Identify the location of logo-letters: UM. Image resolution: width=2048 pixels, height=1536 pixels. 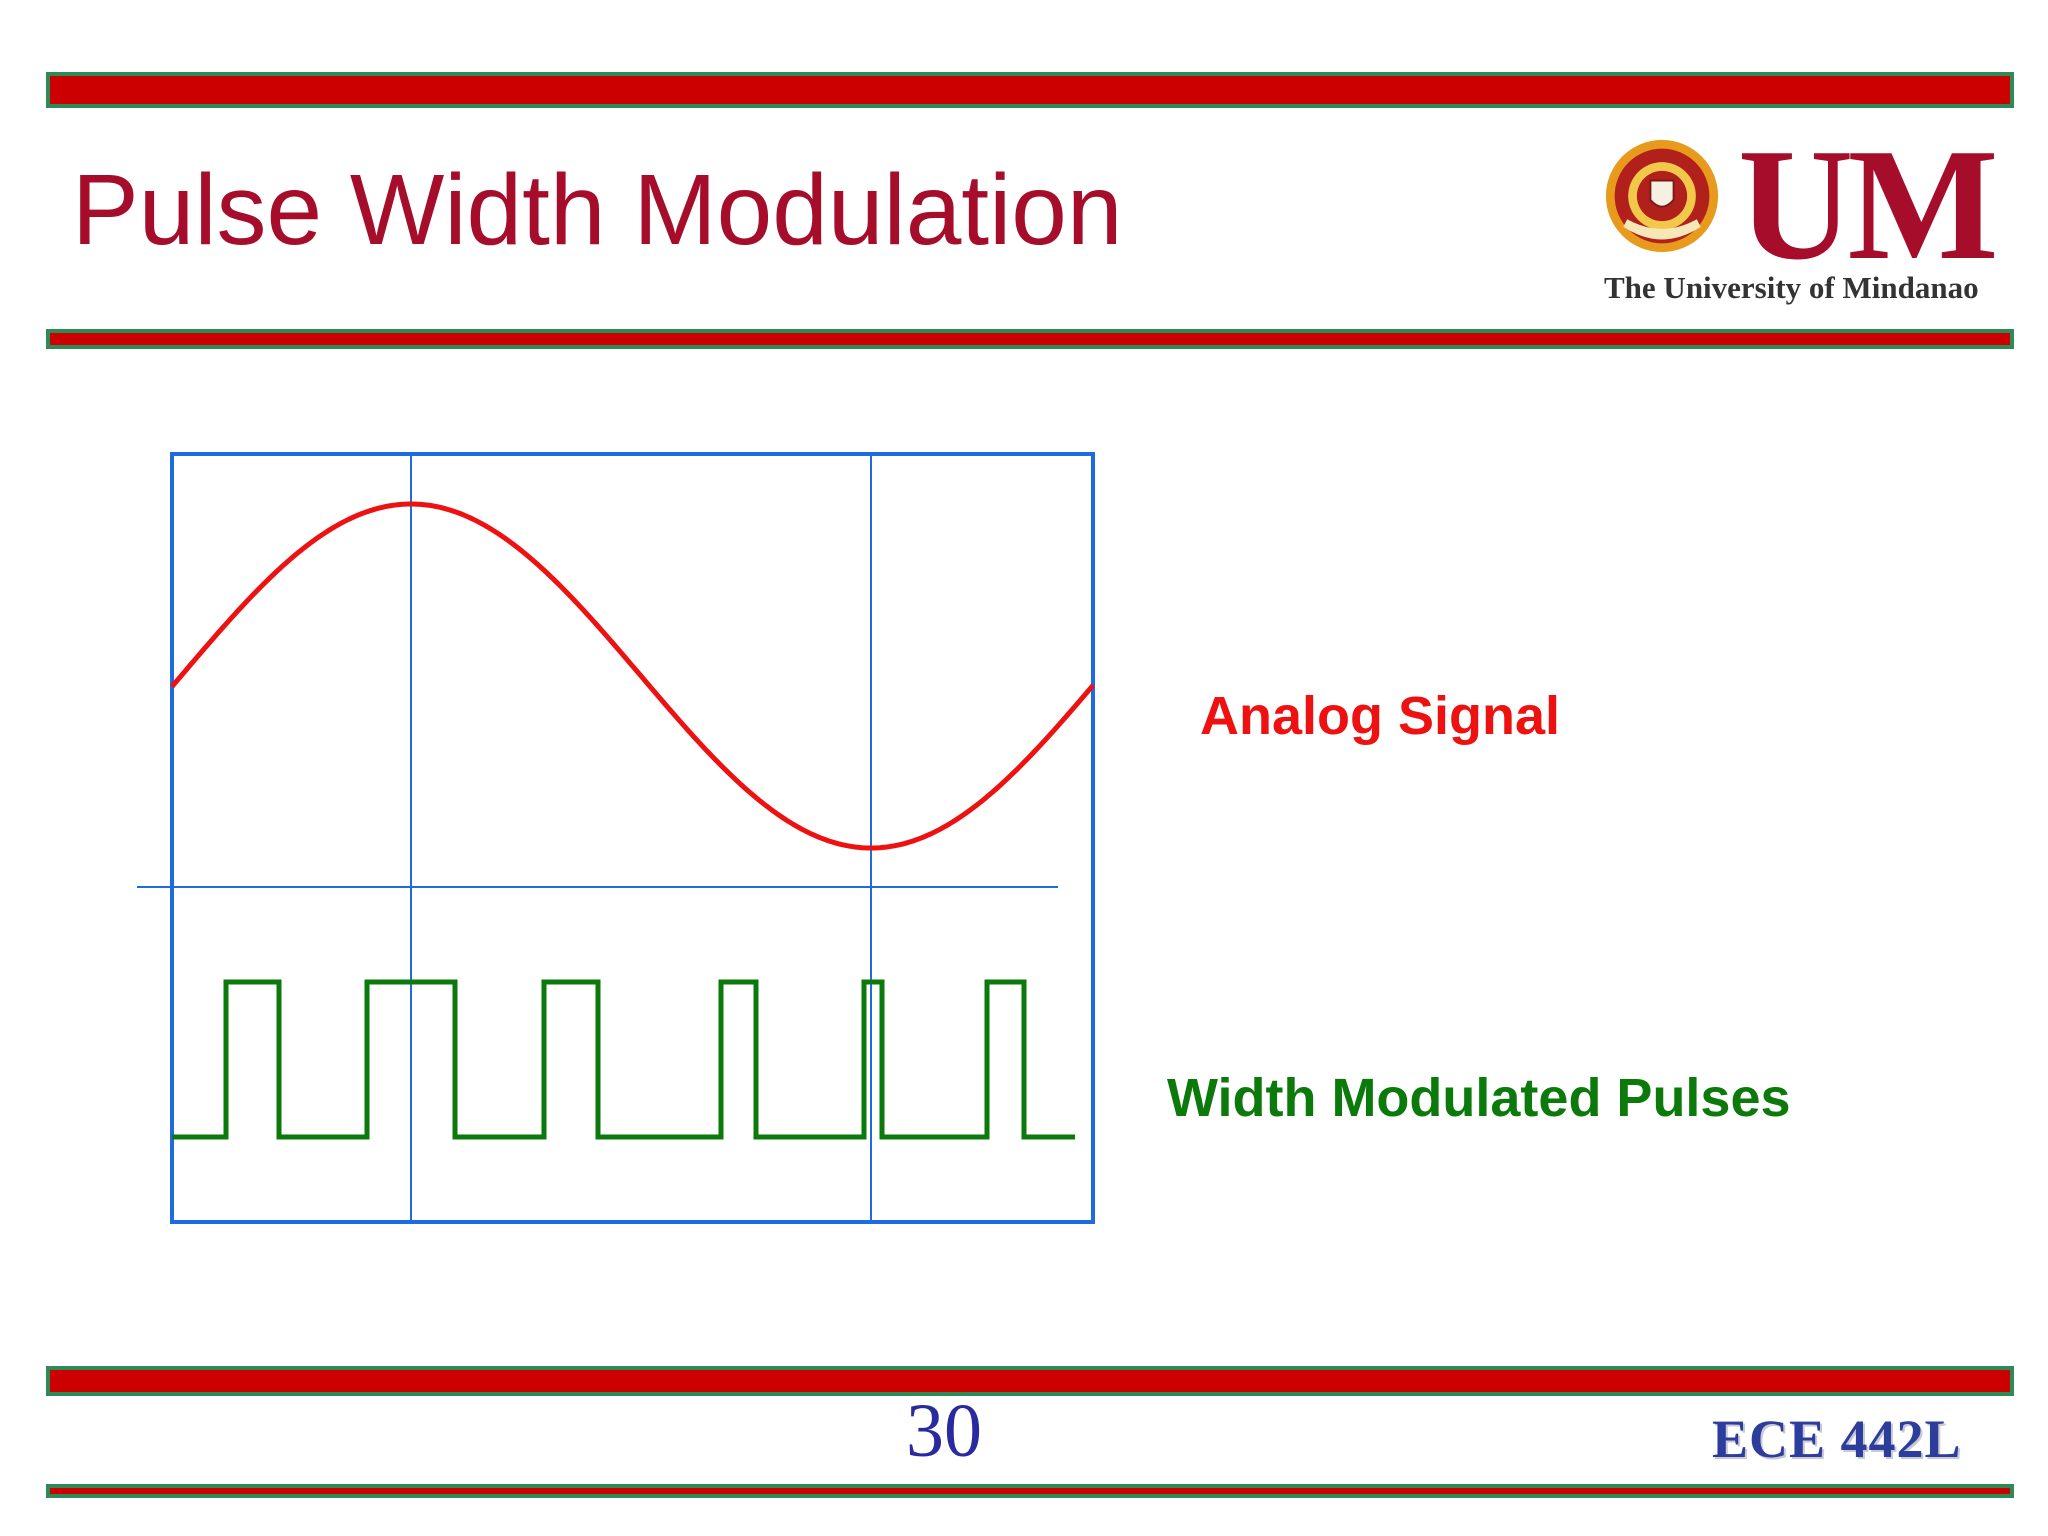
(1868, 204).